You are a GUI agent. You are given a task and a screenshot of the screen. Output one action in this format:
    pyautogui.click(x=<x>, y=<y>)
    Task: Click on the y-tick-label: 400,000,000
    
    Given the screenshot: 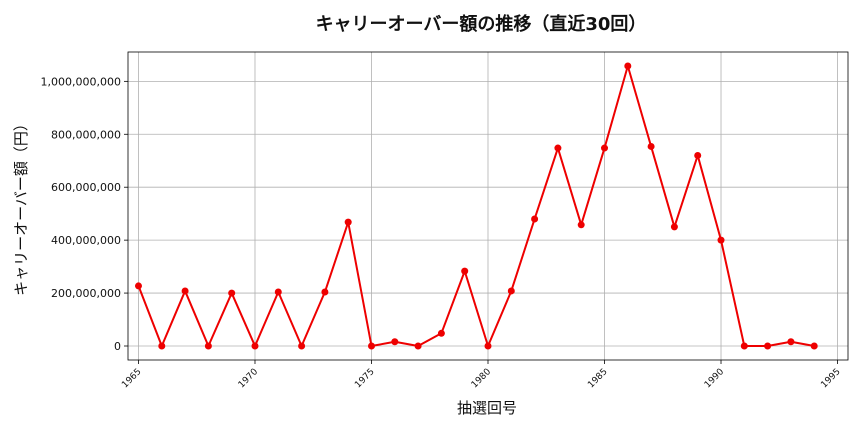 What is the action you would take?
    pyautogui.click(x=86, y=240)
    